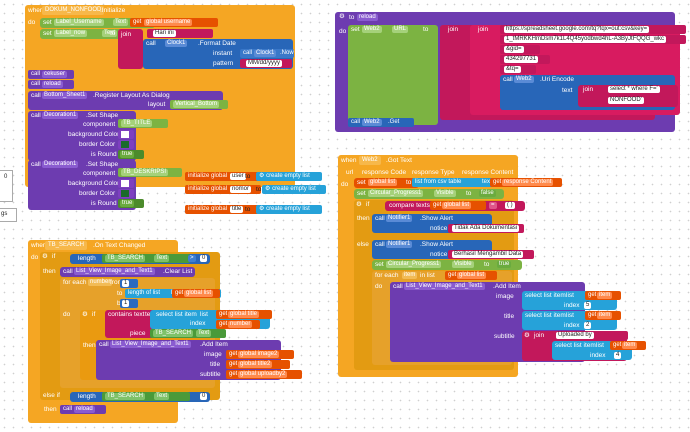 The image size is (690, 432). What do you see at coordinates (55, 74) in the screenshot?
I see `procedure-dropdown: cekuser` at bounding box center [55, 74].